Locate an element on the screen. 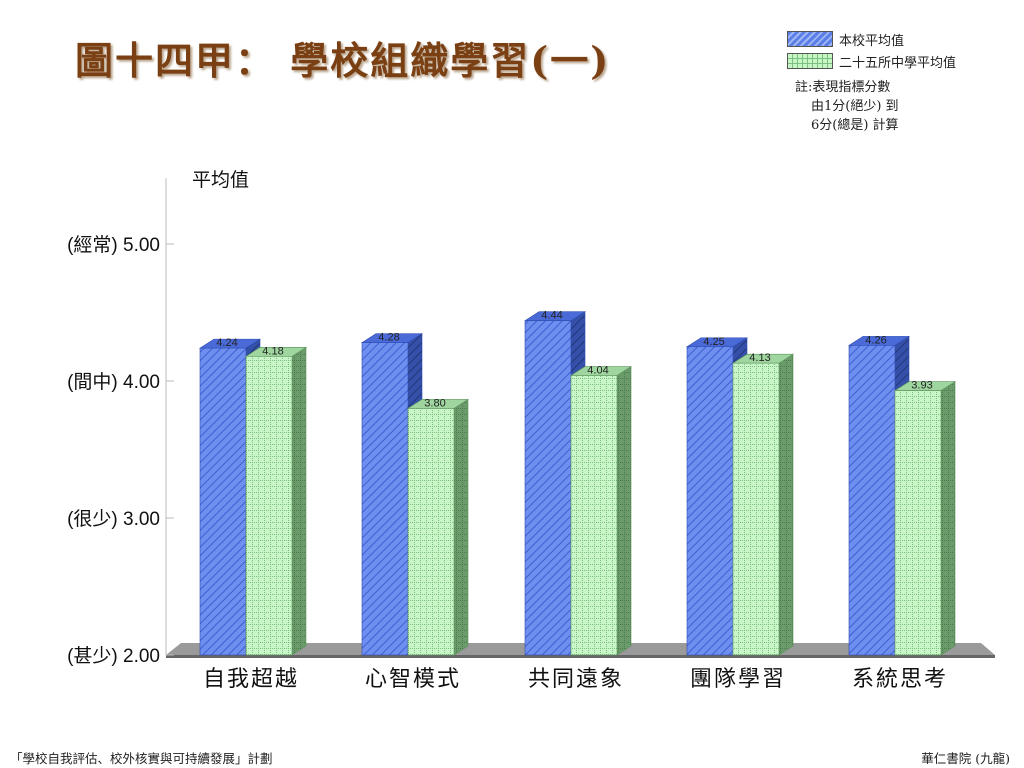 This screenshot has height=768, width=1024. data-label-3-1: 4.13 is located at coordinates (759, 358).